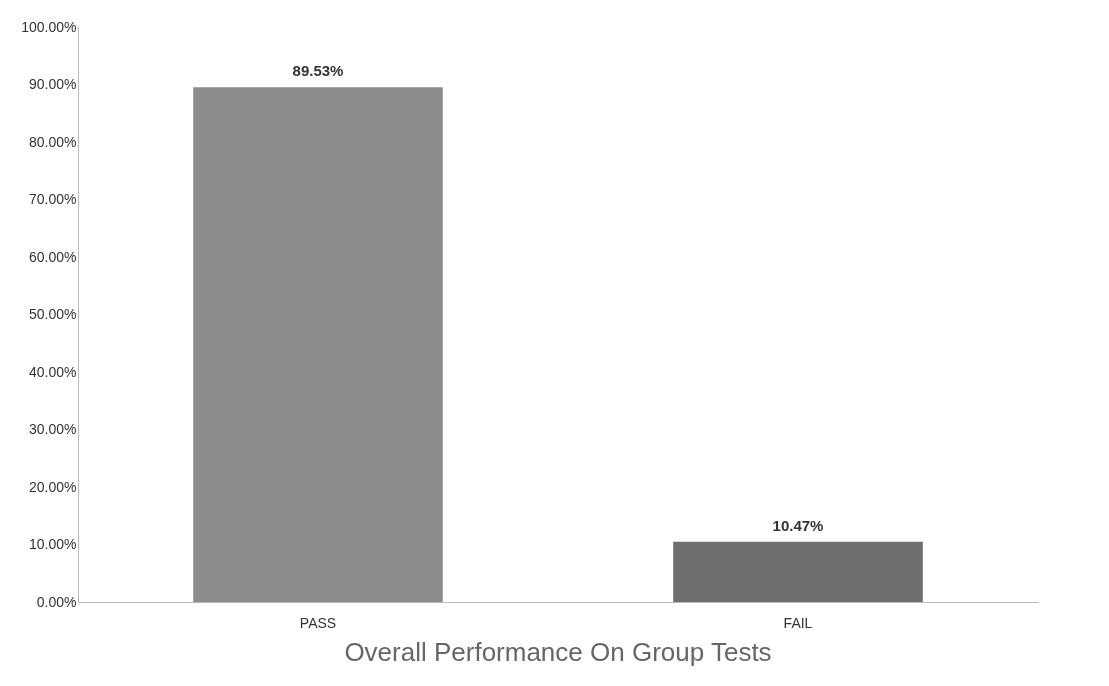  Describe the element at coordinates (318, 71) in the screenshot. I see `data-label: 89.53%` at that location.